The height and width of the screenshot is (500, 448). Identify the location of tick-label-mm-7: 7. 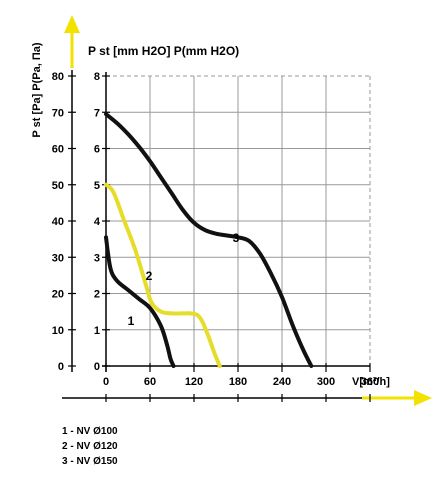
(97, 113).